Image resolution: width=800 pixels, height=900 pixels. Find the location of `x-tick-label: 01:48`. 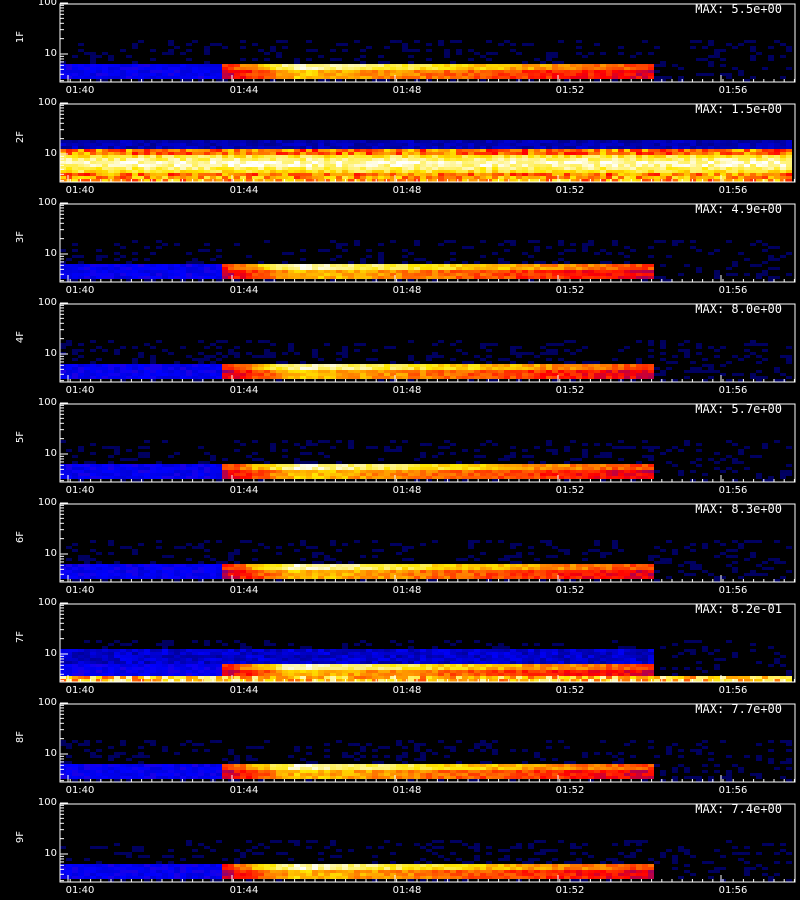

x-tick-label: 01:48 is located at coordinates (407, 190).